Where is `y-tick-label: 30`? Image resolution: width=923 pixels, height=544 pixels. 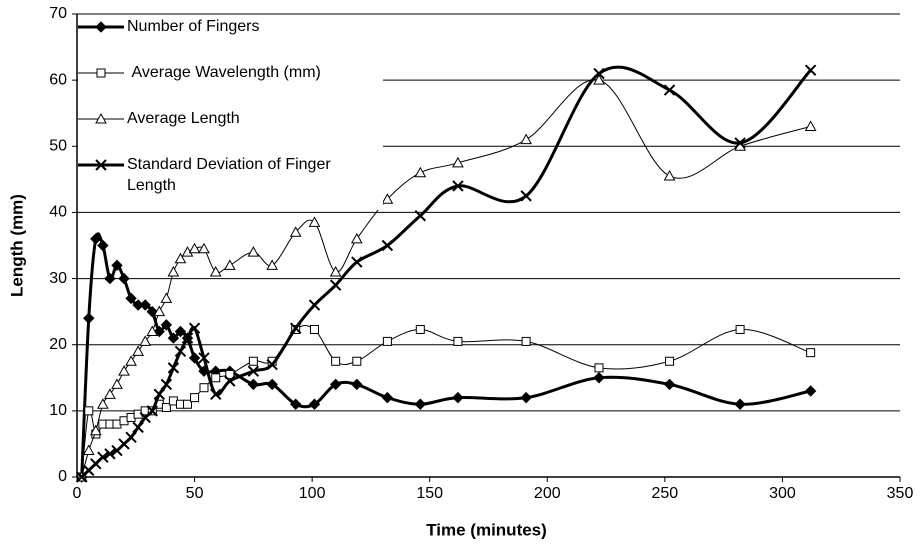 y-tick-label: 30 is located at coordinates (58, 278).